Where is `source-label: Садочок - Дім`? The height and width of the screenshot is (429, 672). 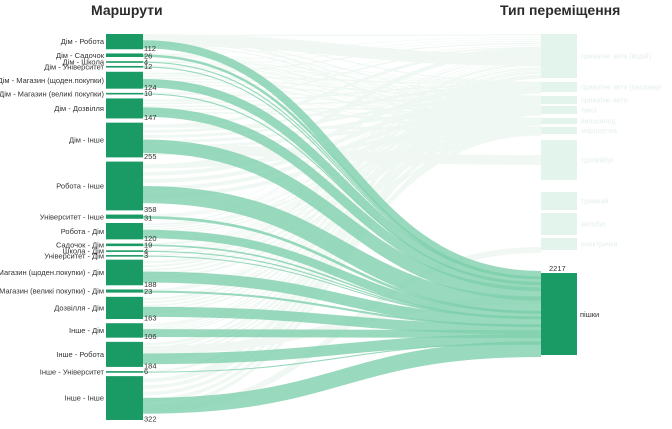
source-label: Садочок - Дім is located at coordinates (80, 244).